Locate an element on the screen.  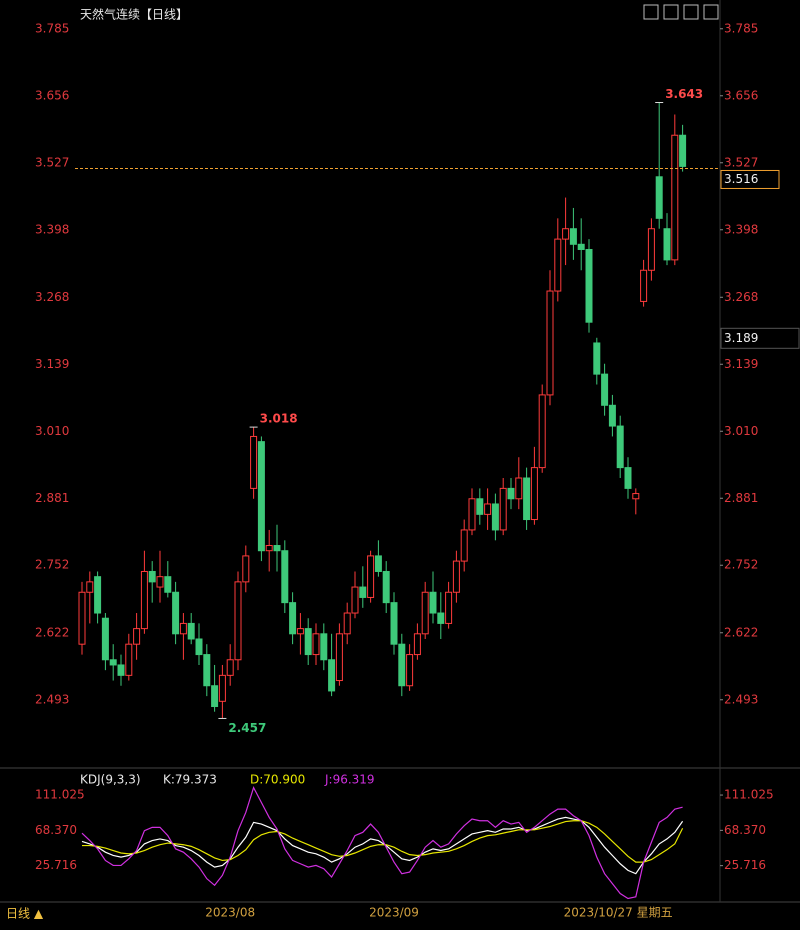
y-tick-label-right: 3.398 is located at coordinates (741, 229).